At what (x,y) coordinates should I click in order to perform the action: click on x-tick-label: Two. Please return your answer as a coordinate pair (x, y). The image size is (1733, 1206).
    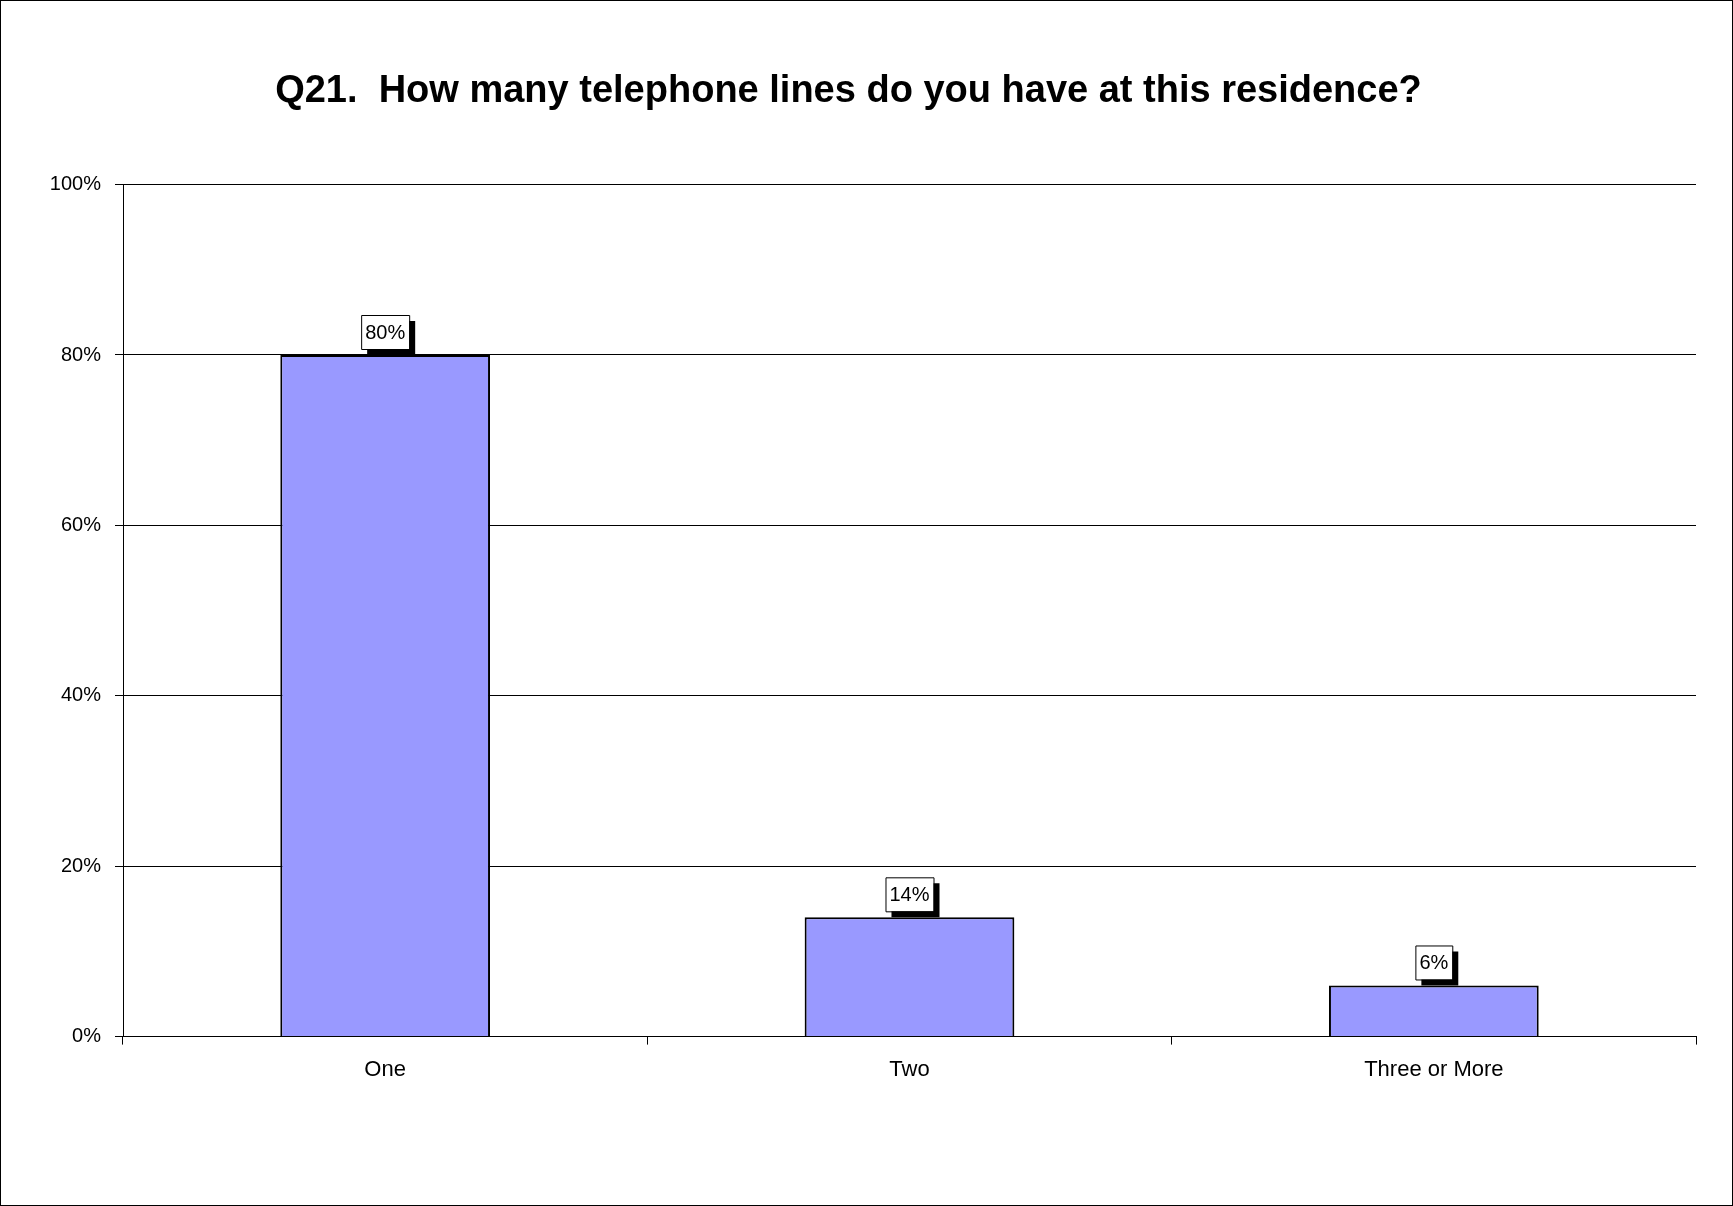
    Looking at the image, I should click on (909, 1068).